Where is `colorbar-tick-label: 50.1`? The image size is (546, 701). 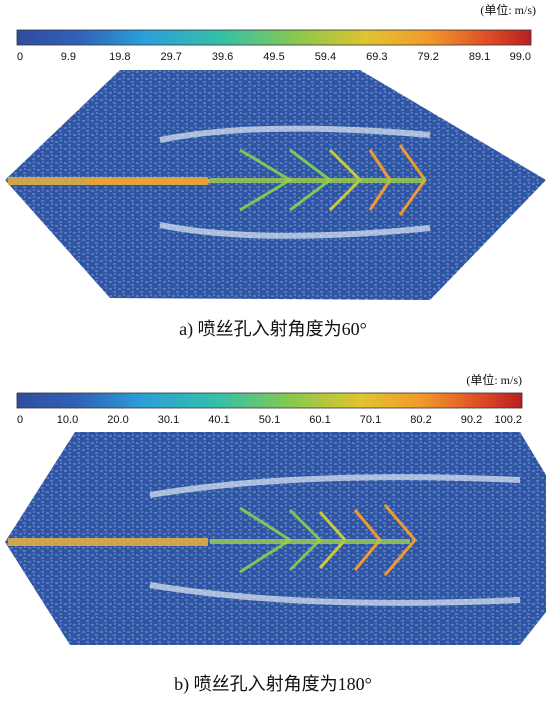 colorbar-tick-label: 50.1 is located at coordinates (269, 420).